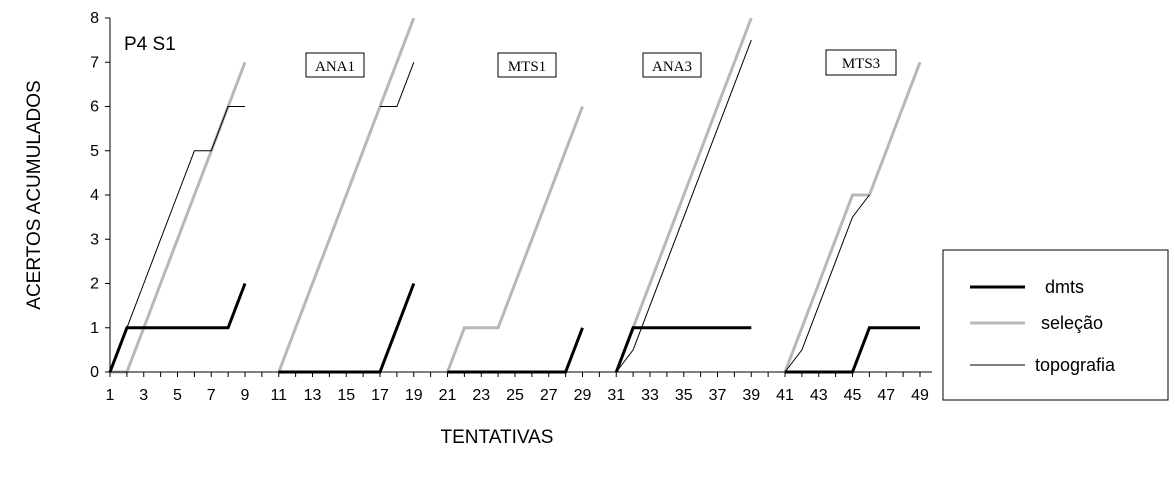 This screenshot has width=1175, height=480. I want to click on y-tick-label: 8, so click(94, 18).